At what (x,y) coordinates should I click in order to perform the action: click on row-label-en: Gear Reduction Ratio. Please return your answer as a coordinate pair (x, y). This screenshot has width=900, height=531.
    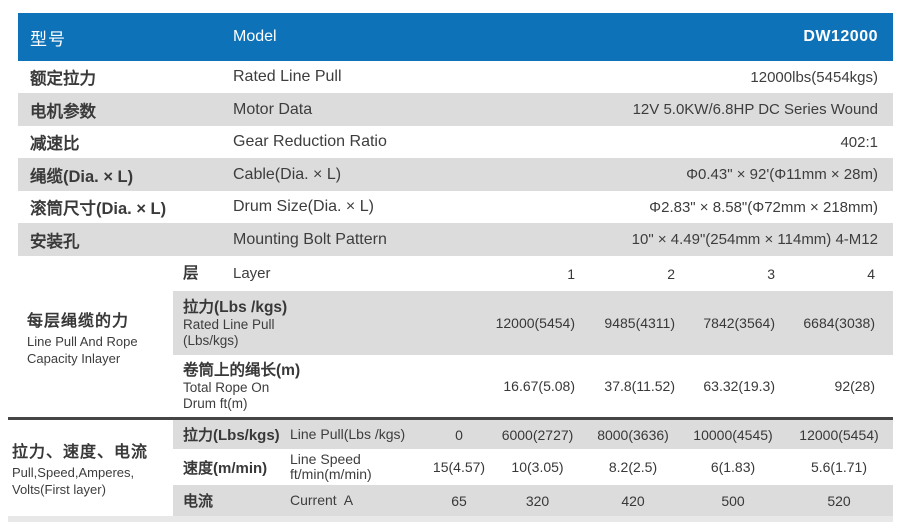
    Looking at the image, I should click on (310, 141).